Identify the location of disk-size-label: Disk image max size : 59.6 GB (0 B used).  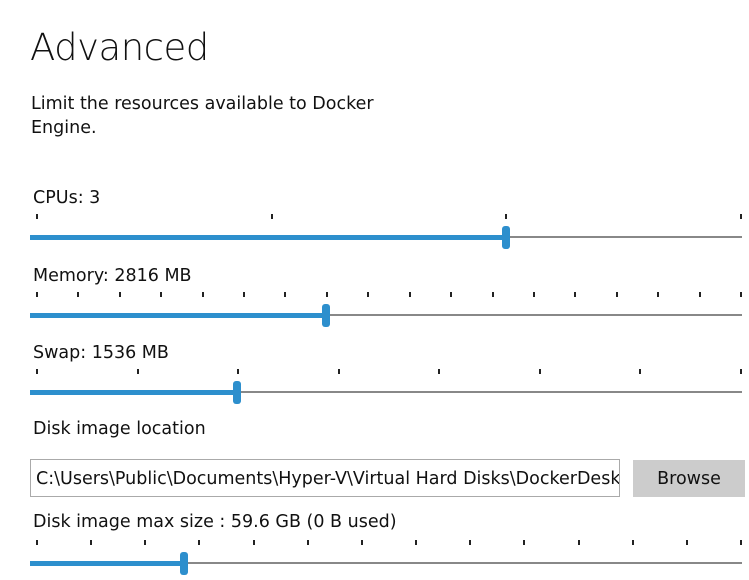
(215, 522).